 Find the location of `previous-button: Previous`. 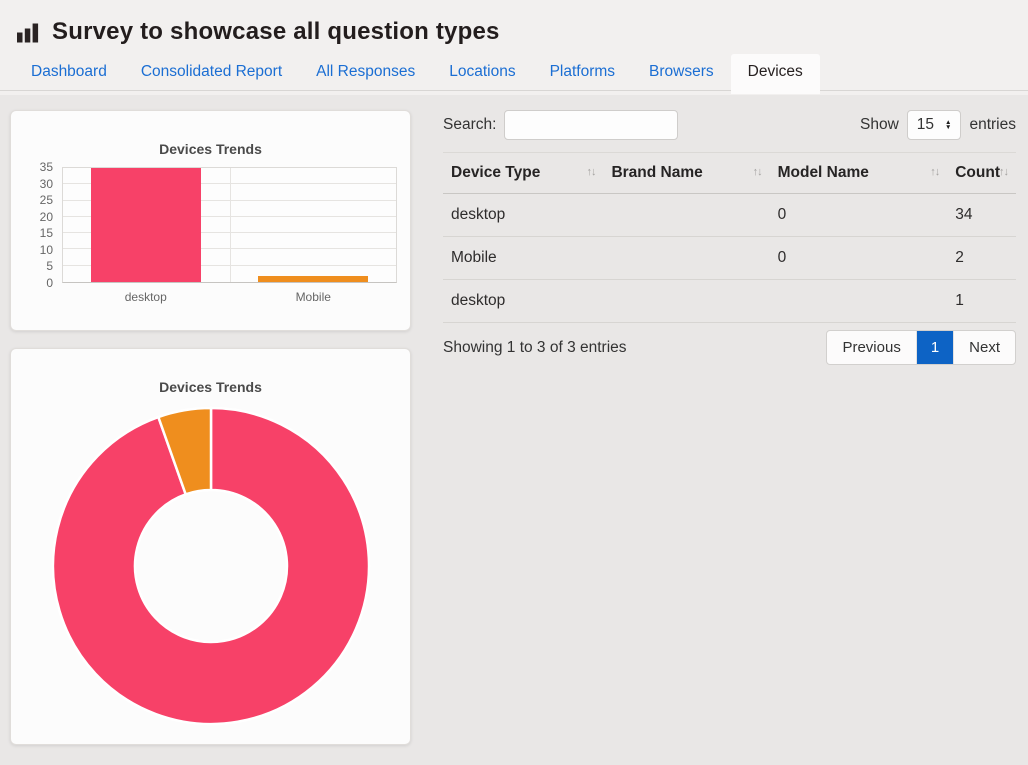

previous-button: Previous is located at coordinates (871, 347).